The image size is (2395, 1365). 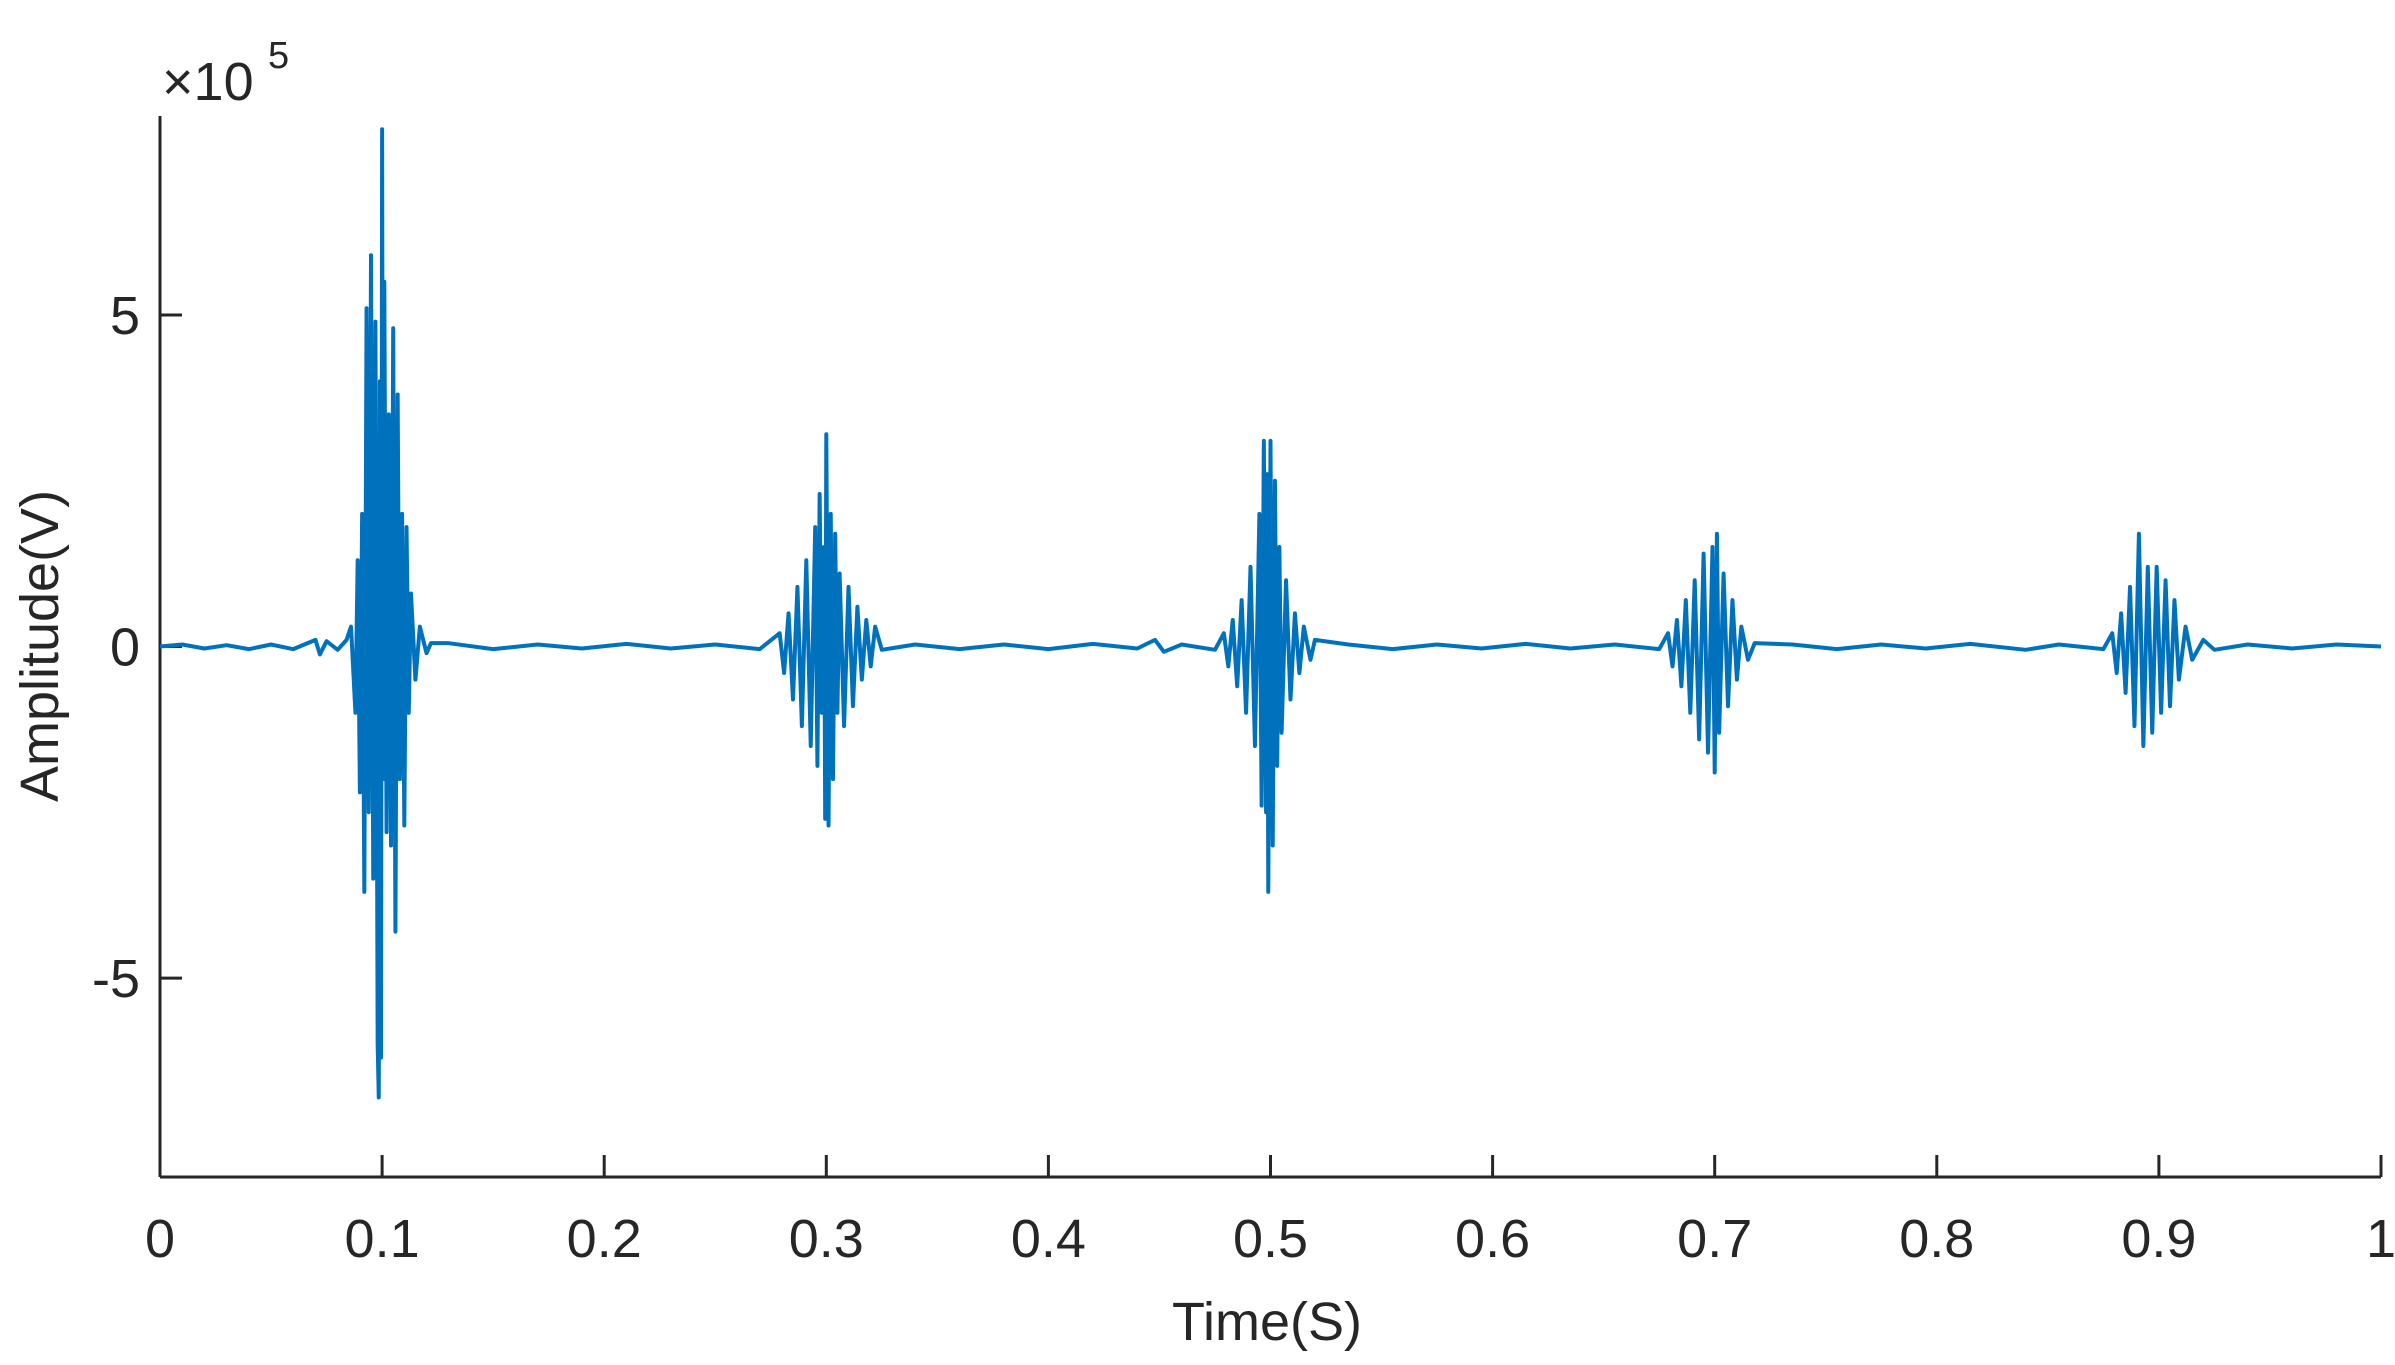 I want to click on x-tick-label: 0.2, so click(x=604, y=1239).